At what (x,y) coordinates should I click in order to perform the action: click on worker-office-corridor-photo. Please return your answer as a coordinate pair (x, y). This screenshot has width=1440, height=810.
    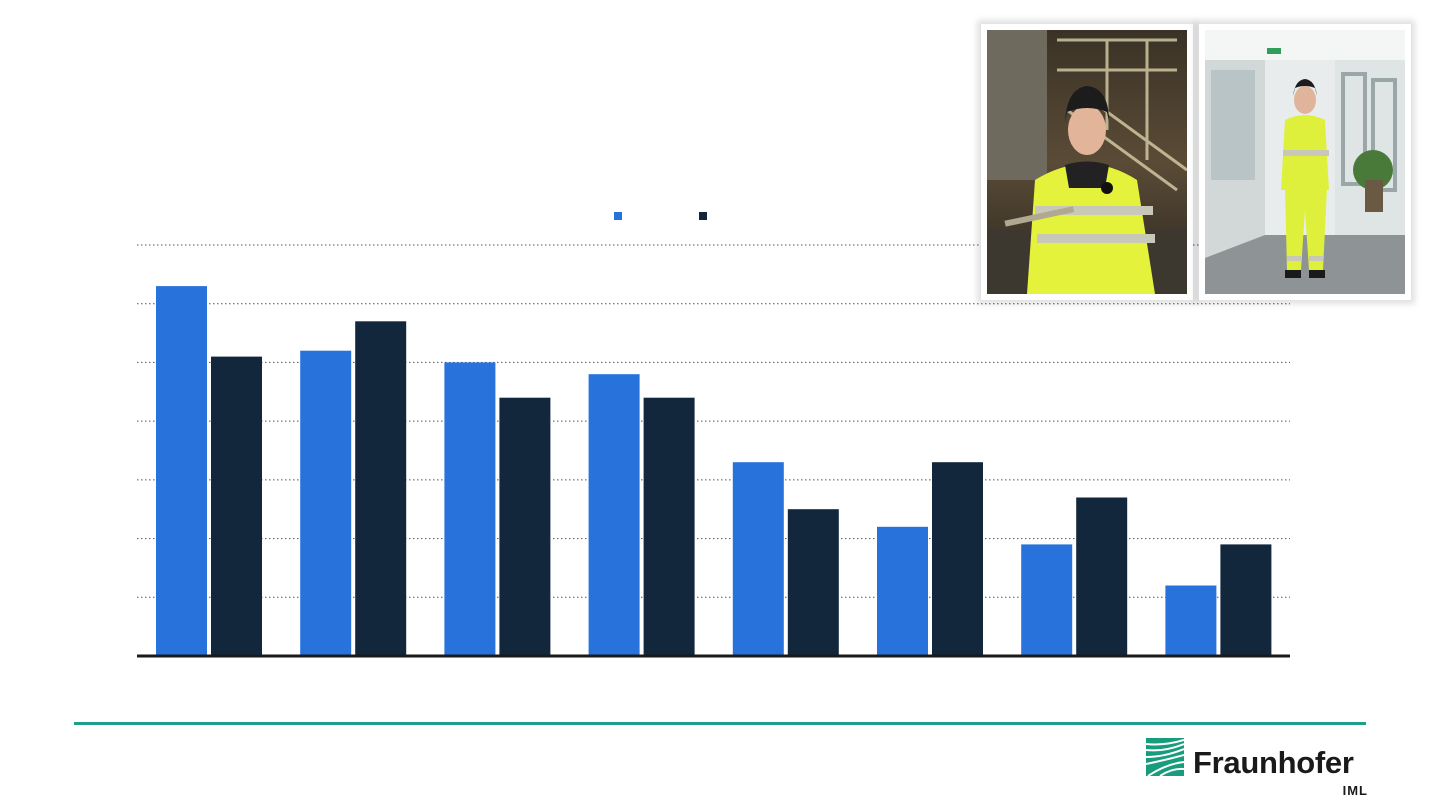
    Looking at the image, I should click on (1305, 162).